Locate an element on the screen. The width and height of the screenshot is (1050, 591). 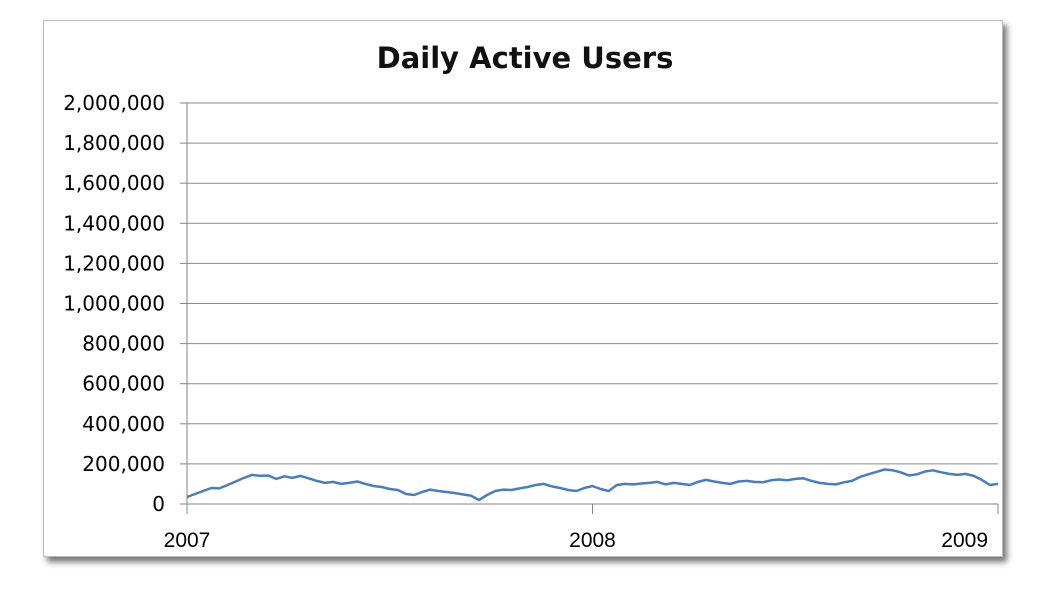
y-tick-label: 1,400,000 is located at coordinates (114, 223).